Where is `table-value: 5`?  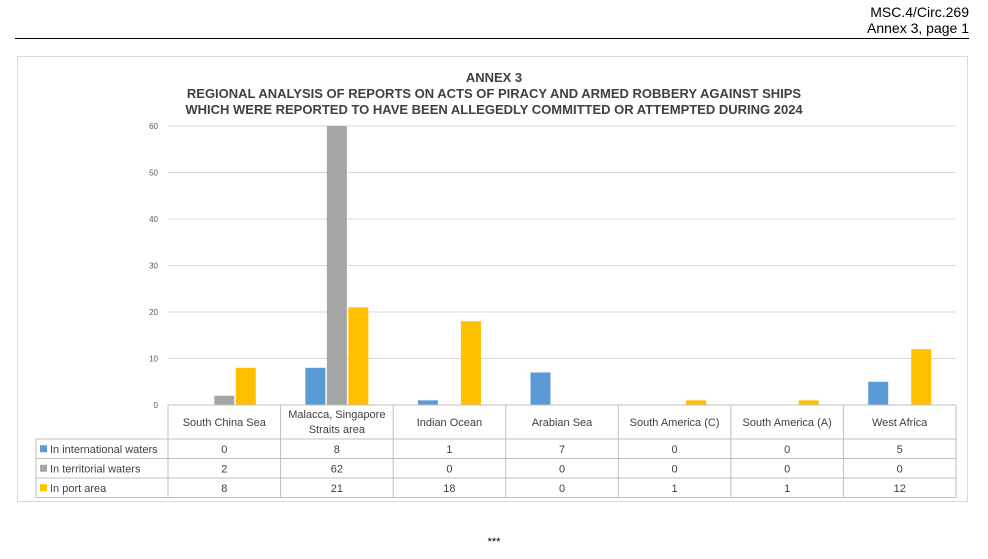 table-value: 5 is located at coordinates (900, 450).